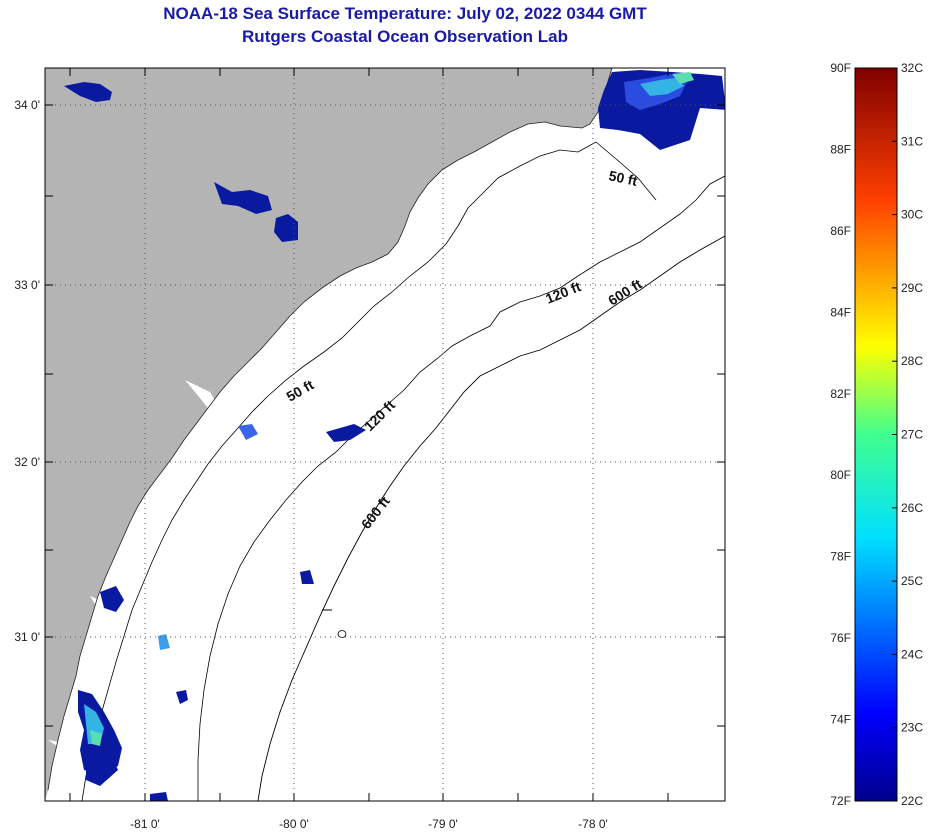 Image resolution: width=936 pixels, height=832 pixels. I want to click on colorbar-c-label: 23C, so click(912, 728).